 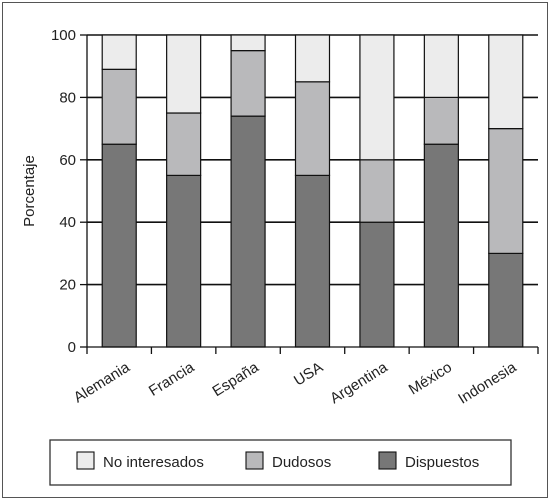 I want to click on legend-label: No interesados, so click(x=153, y=462).